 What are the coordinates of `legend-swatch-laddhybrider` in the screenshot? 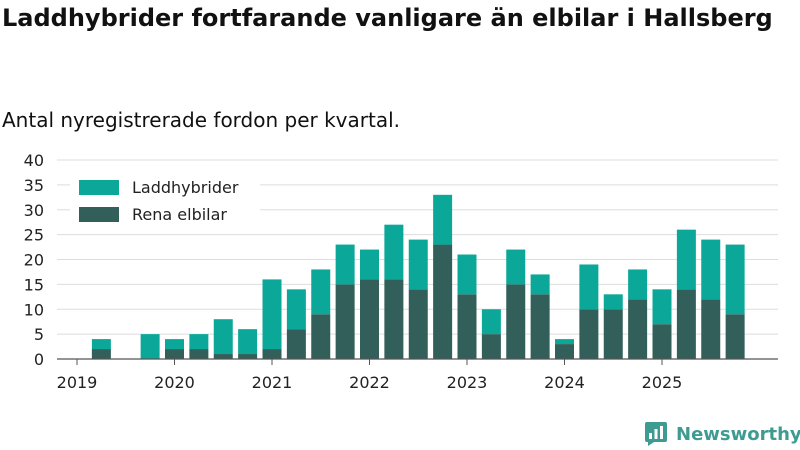 It's located at (99, 187).